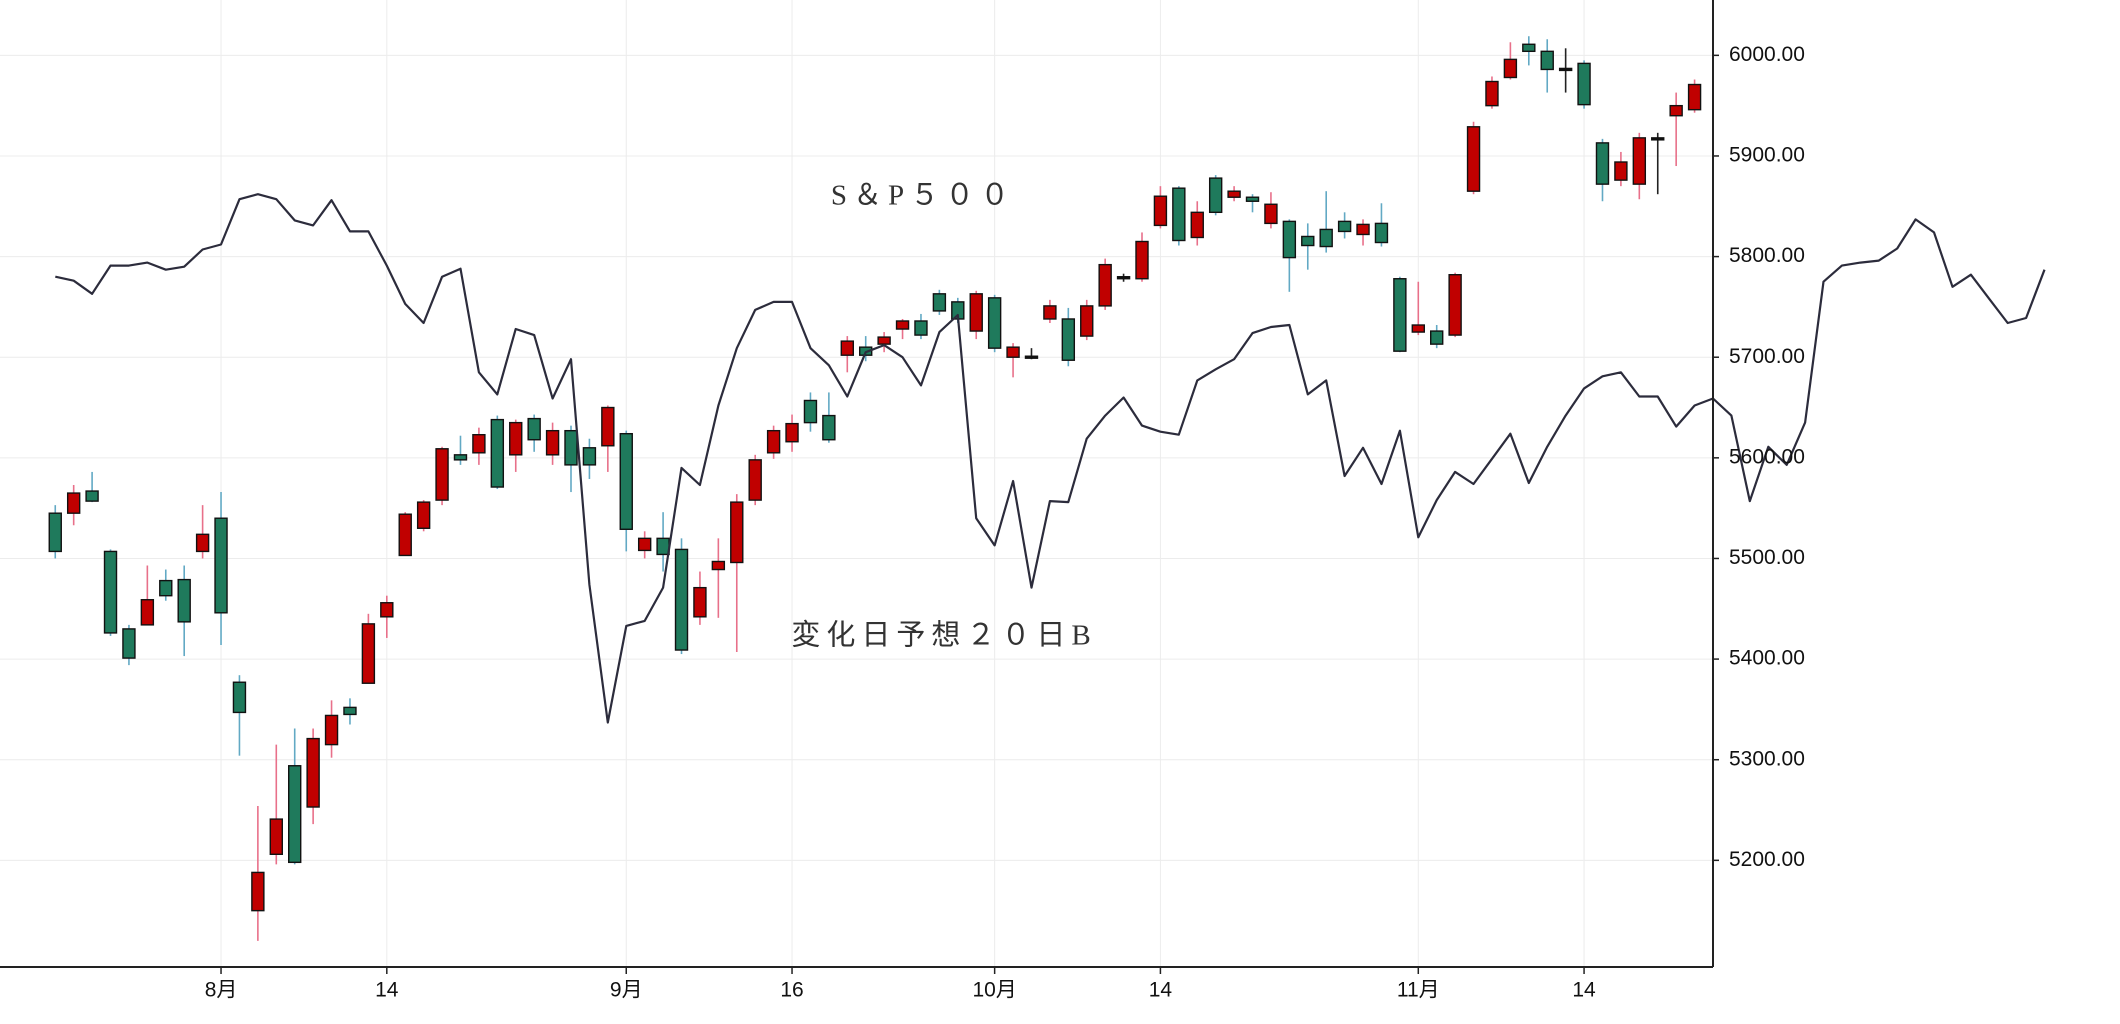 Image resolution: width=2120 pixels, height=1024 pixels. What do you see at coordinates (791, 990) in the screenshot?
I see `x-tick-label: 16` at bounding box center [791, 990].